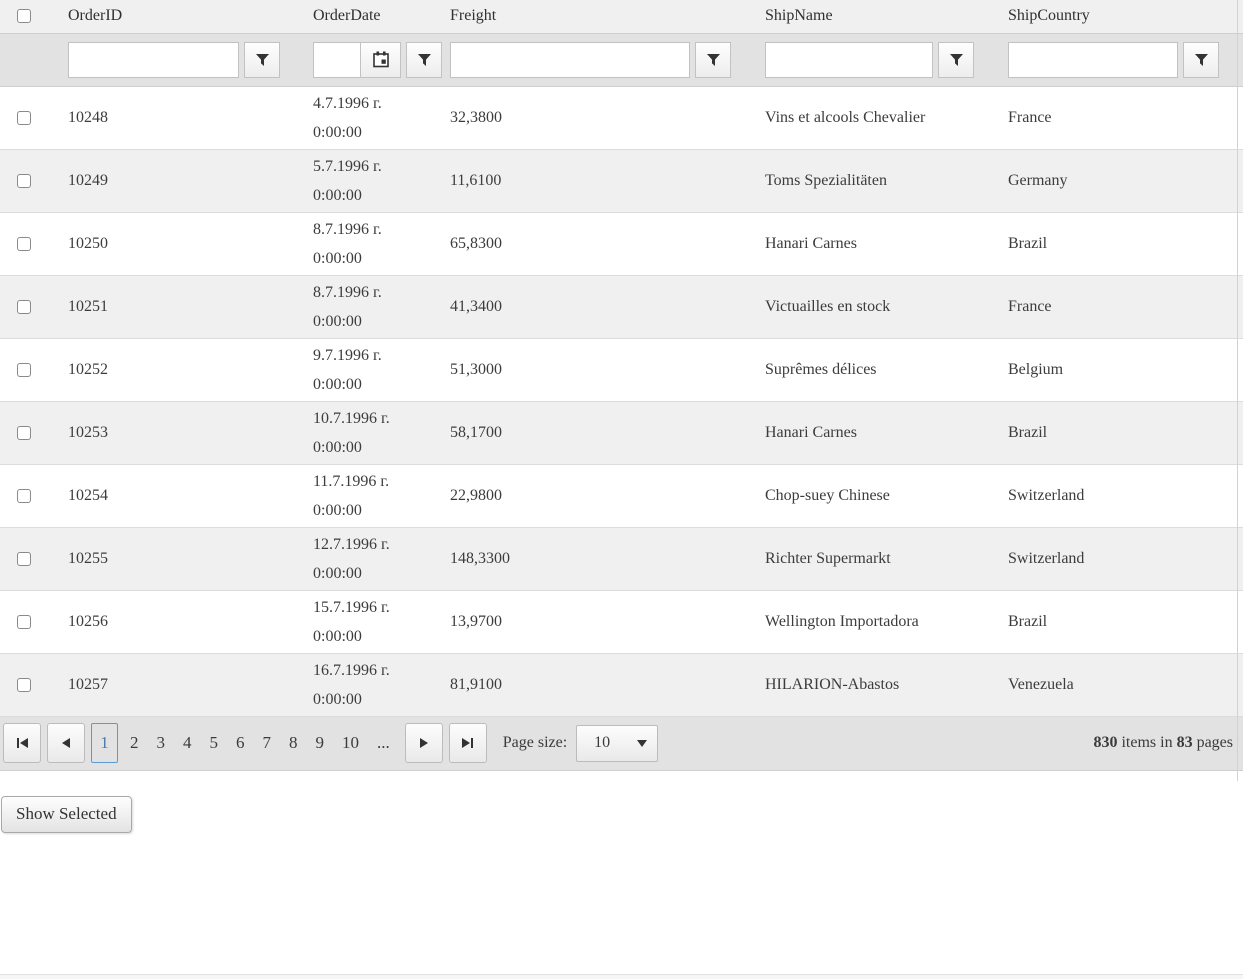 Image resolution: width=1243 pixels, height=979 pixels. Describe the element at coordinates (1237, 390) in the screenshot. I see `grid-right-border` at that location.